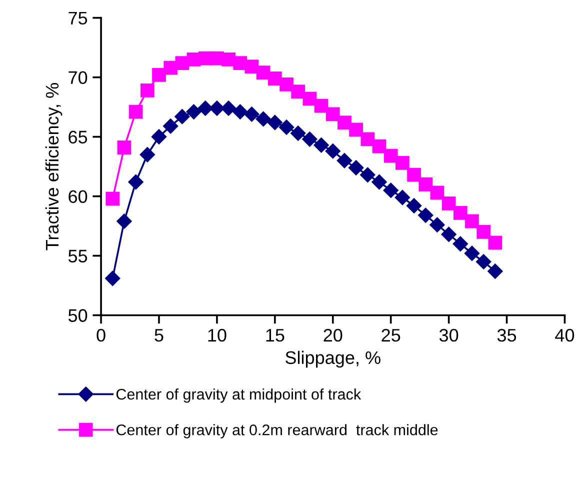 The image size is (584, 482). I want to click on x-tick-label: 20, so click(333, 335).